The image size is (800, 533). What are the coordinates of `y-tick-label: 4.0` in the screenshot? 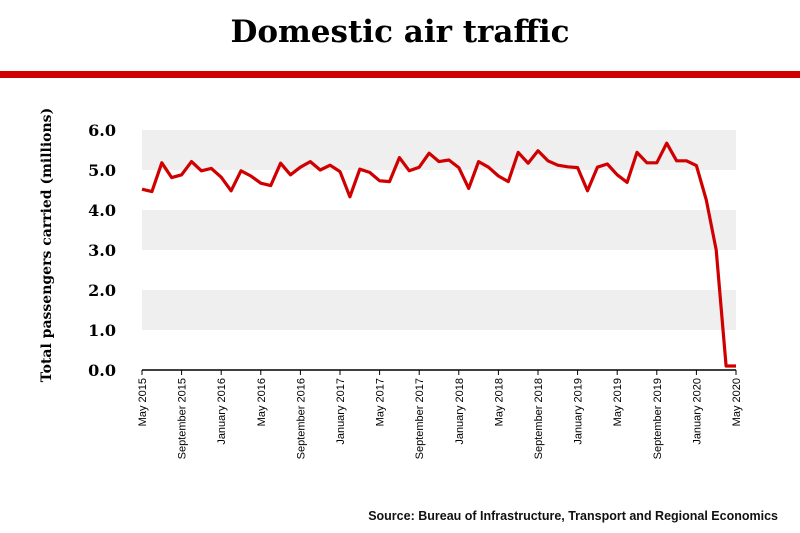 It's located at (102, 210).